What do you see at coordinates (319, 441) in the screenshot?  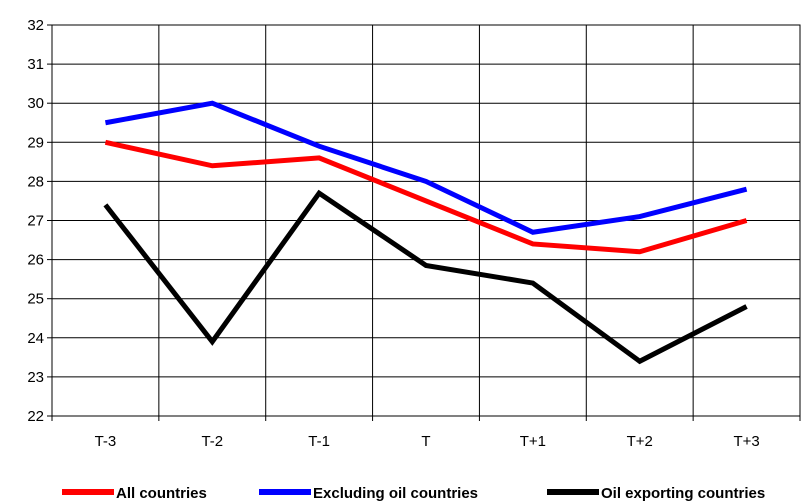 I see `x-tick-label: T-1` at bounding box center [319, 441].